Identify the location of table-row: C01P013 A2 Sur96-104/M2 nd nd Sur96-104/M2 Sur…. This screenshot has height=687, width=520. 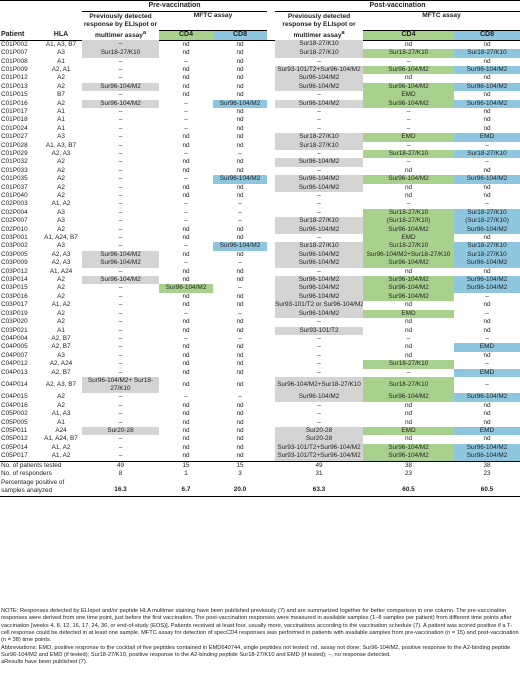
(260, 87).